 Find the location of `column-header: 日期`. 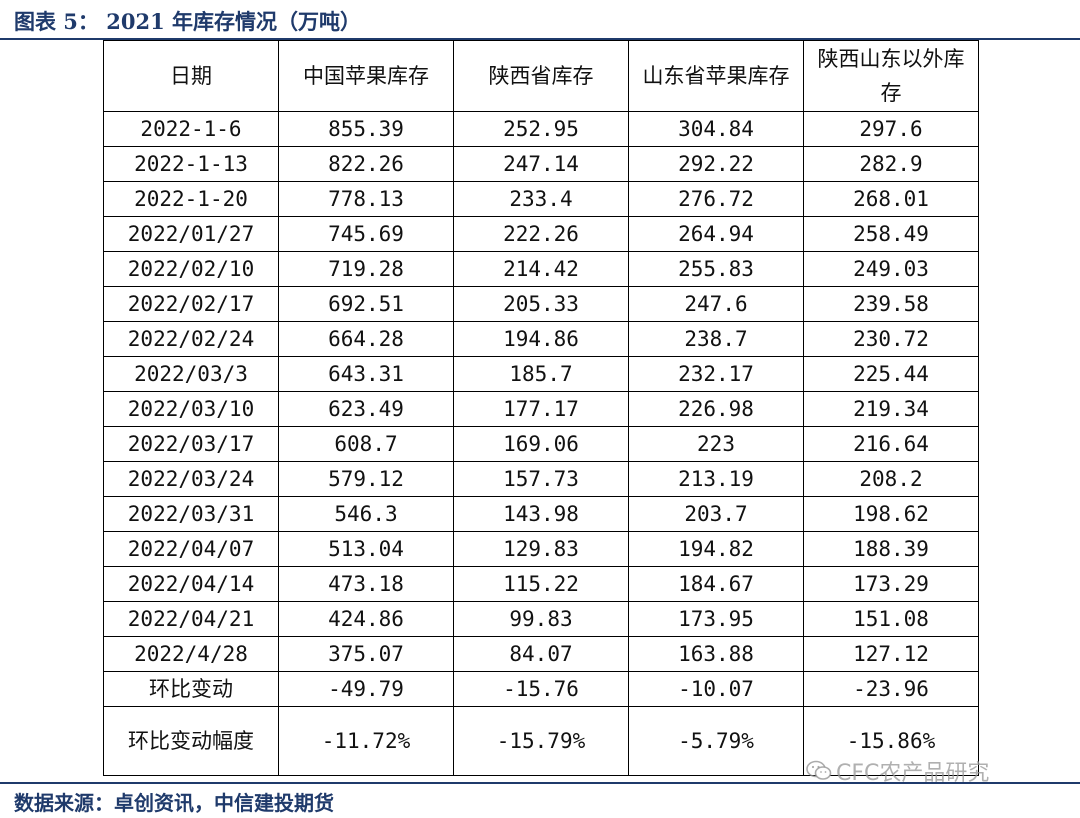

column-header: 日期 is located at coordinates (191, 76).